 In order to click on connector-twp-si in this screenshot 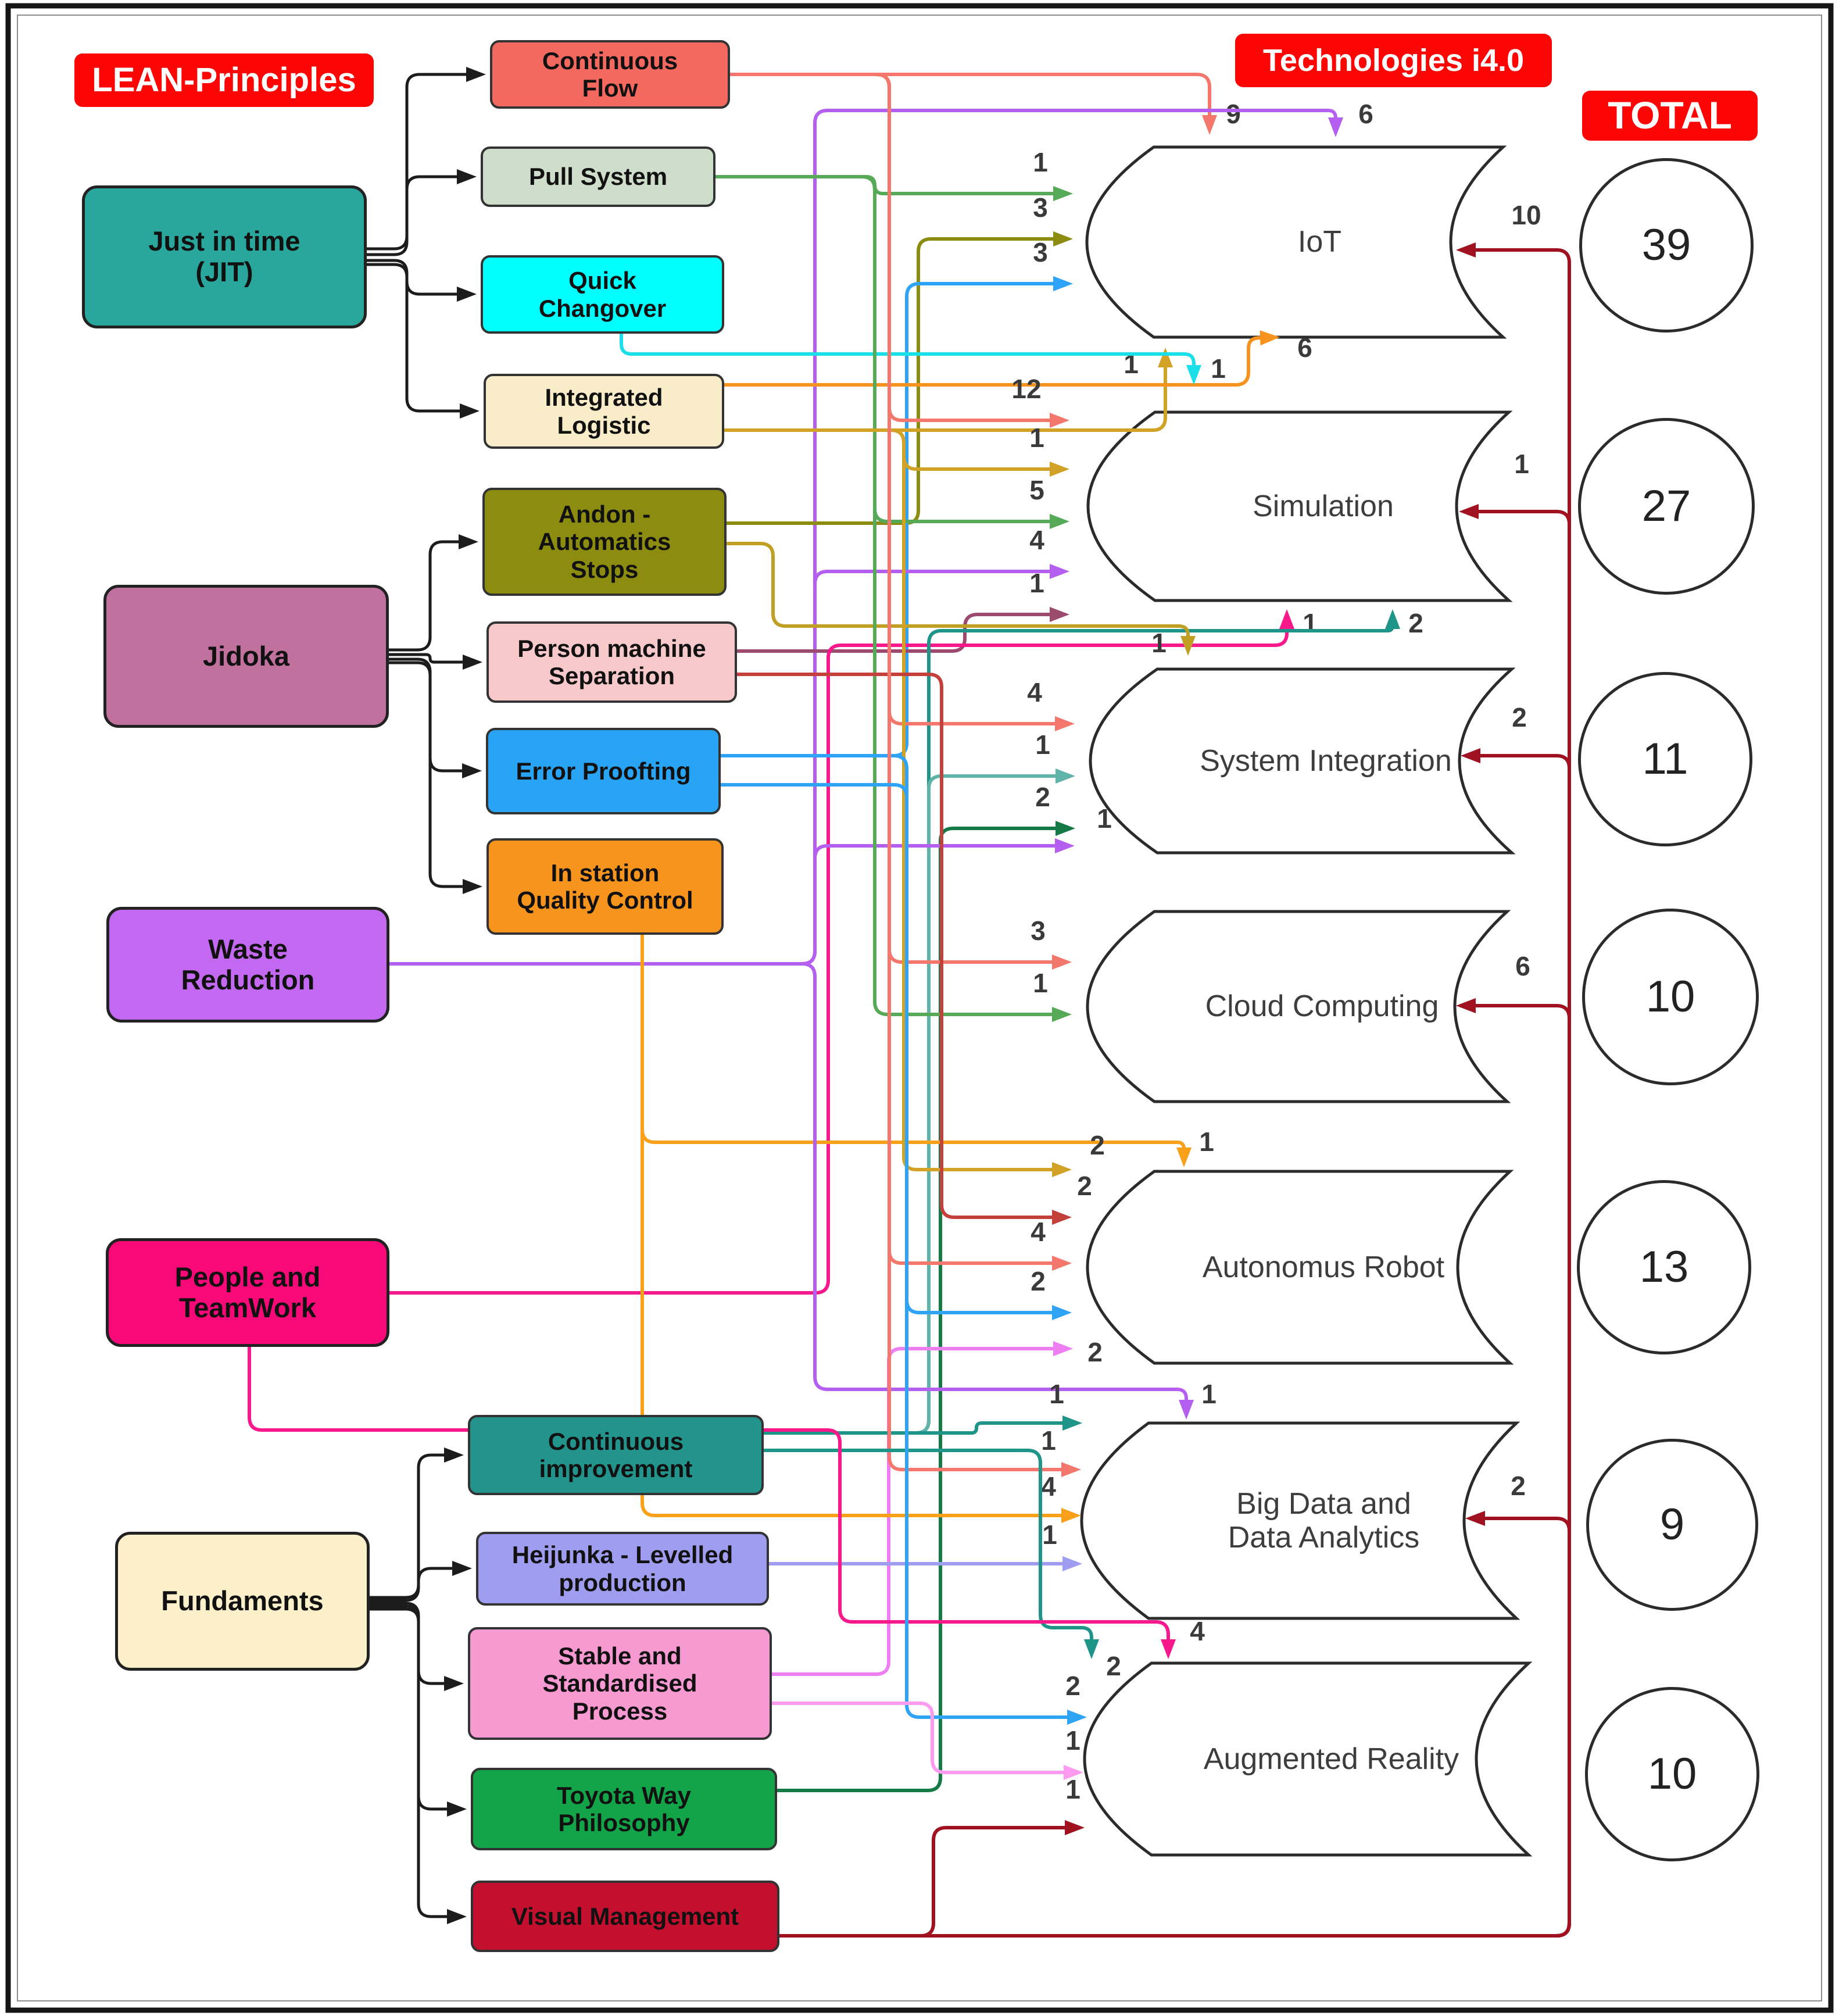, I will do `click(920, 1309)`.